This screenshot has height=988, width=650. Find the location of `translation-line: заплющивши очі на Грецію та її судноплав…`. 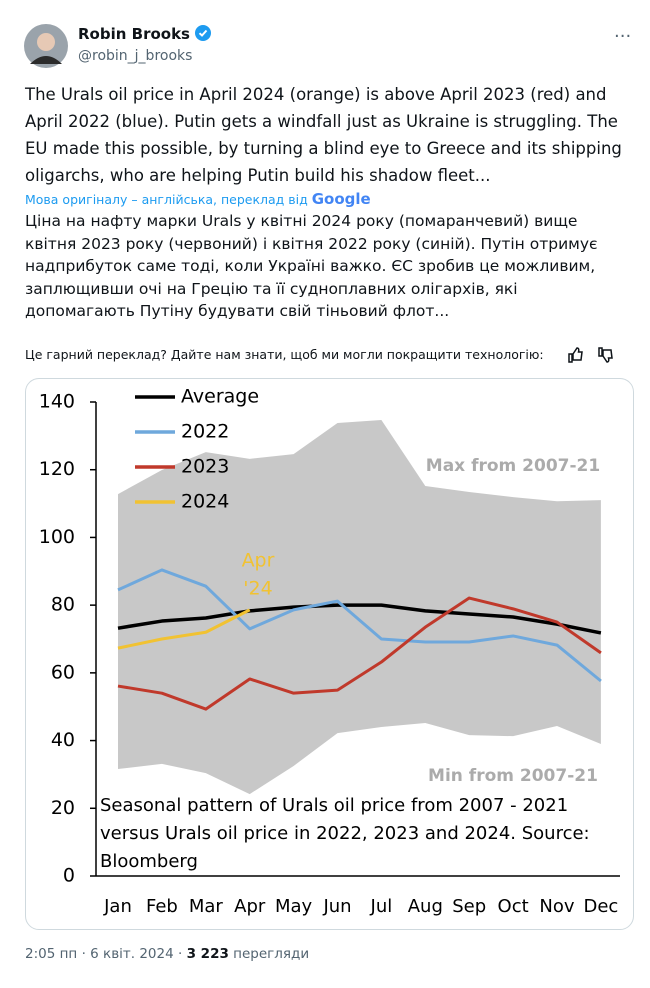

translation-line: заплющивши очі на Грецію та її судноплав… is located at coordinates (271, 288).